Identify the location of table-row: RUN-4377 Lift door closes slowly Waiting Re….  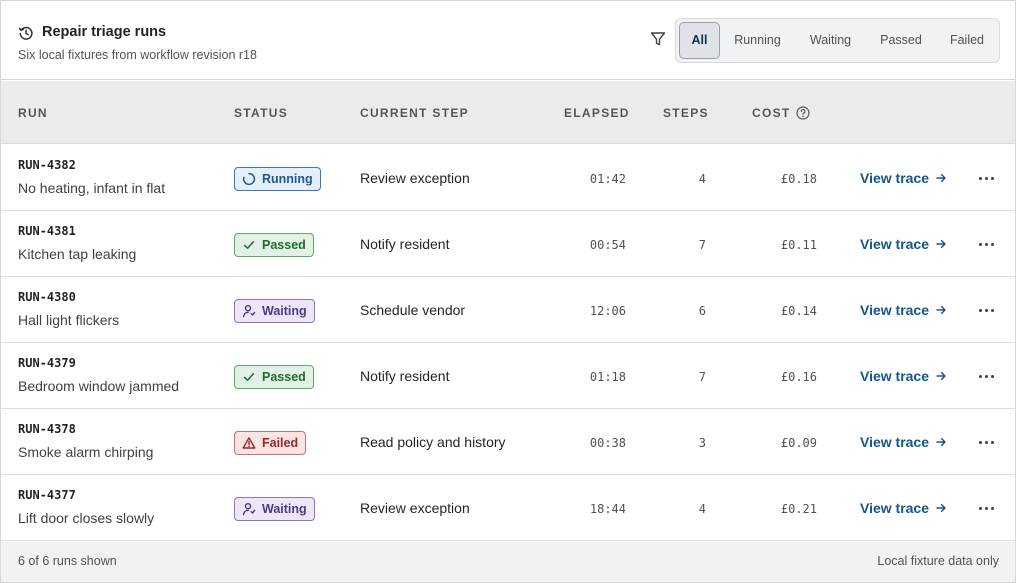
(508, 508).